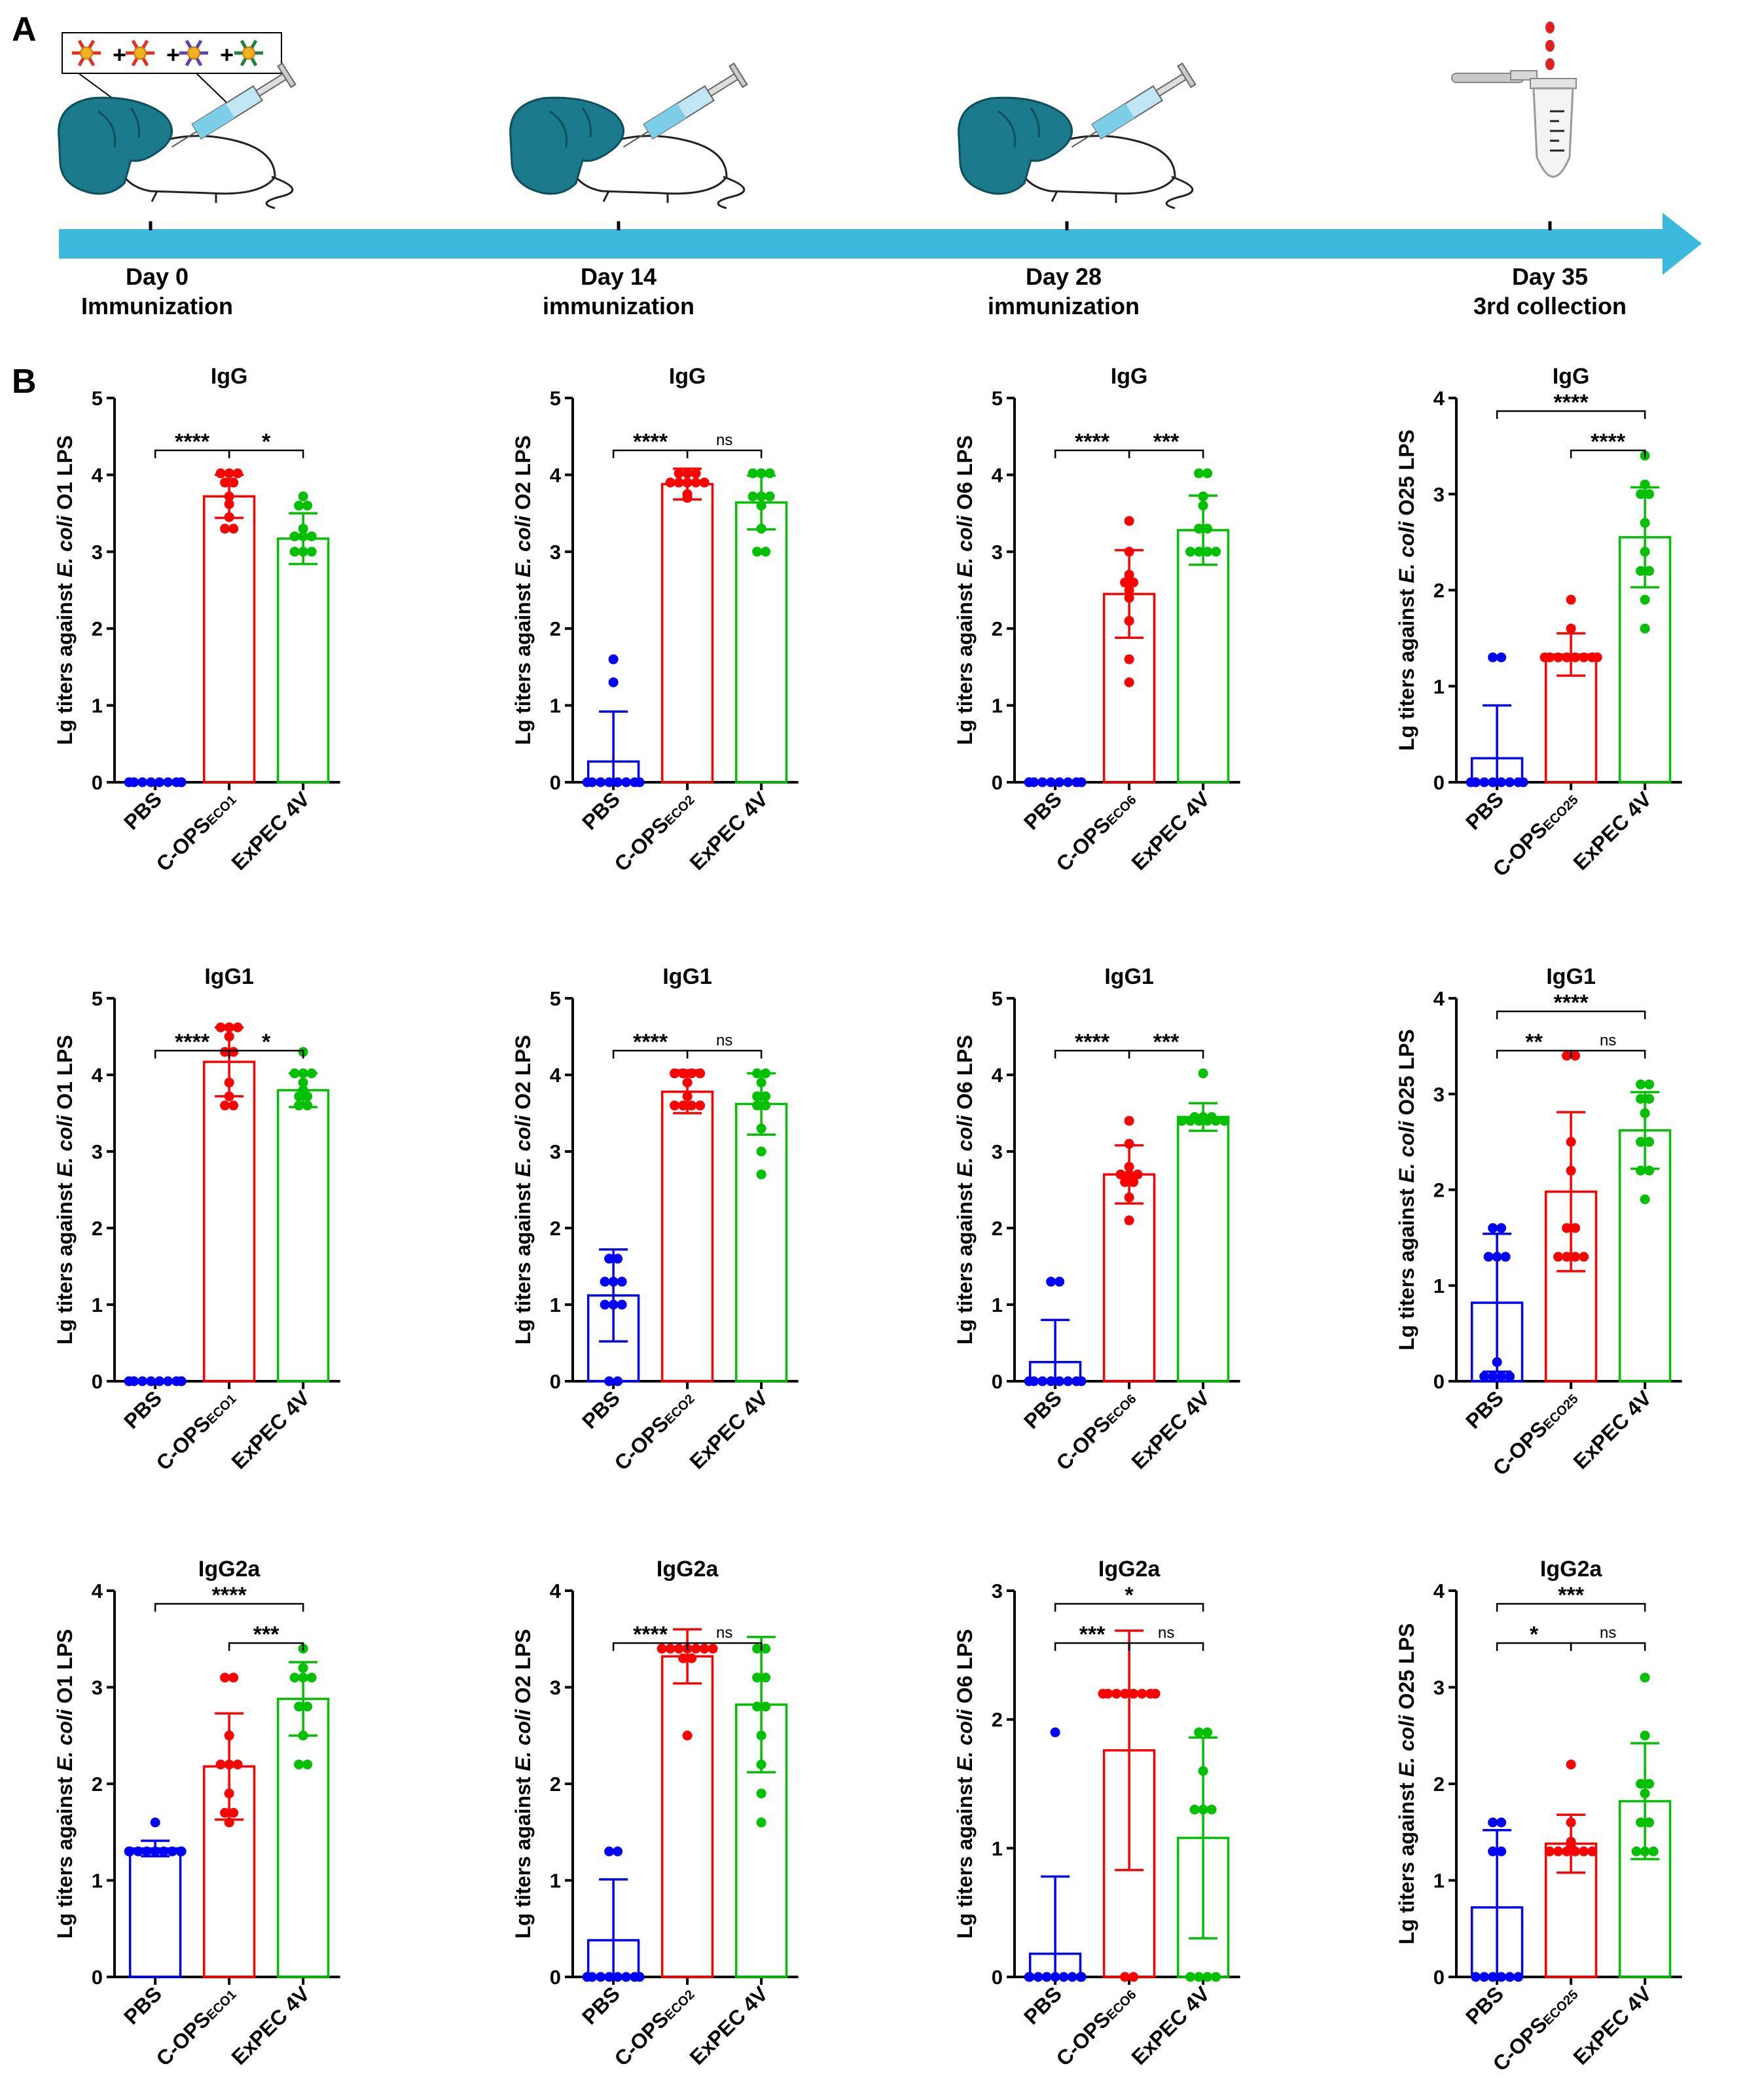  What do you see at coordinates (65, 590) in the screenshot?
I see `y-axis-label: Lg titers against E. coli O1 LPS` at bounding box center [65, 590].